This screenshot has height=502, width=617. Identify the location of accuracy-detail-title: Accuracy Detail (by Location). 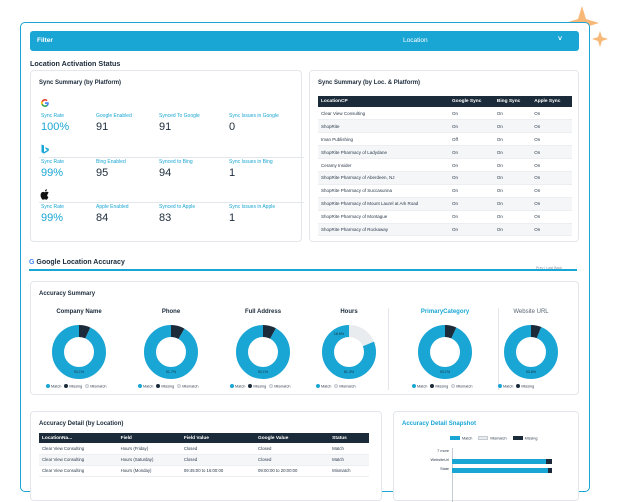
(81, 424).